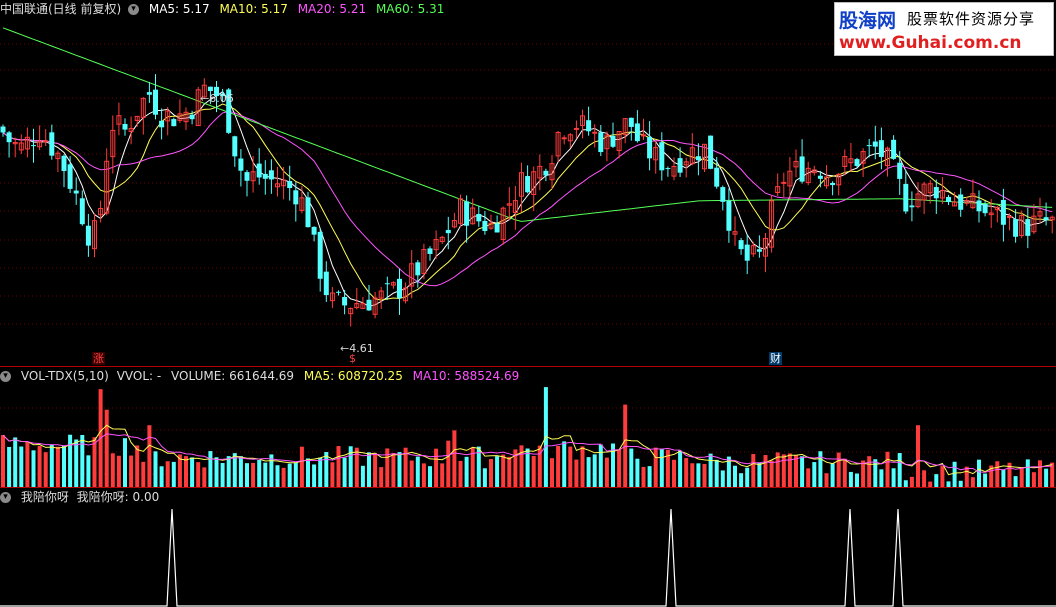 The width and height of the screenshot is (1056, 607). I want to click on event-marker-dollar: $, so click(352, 358).